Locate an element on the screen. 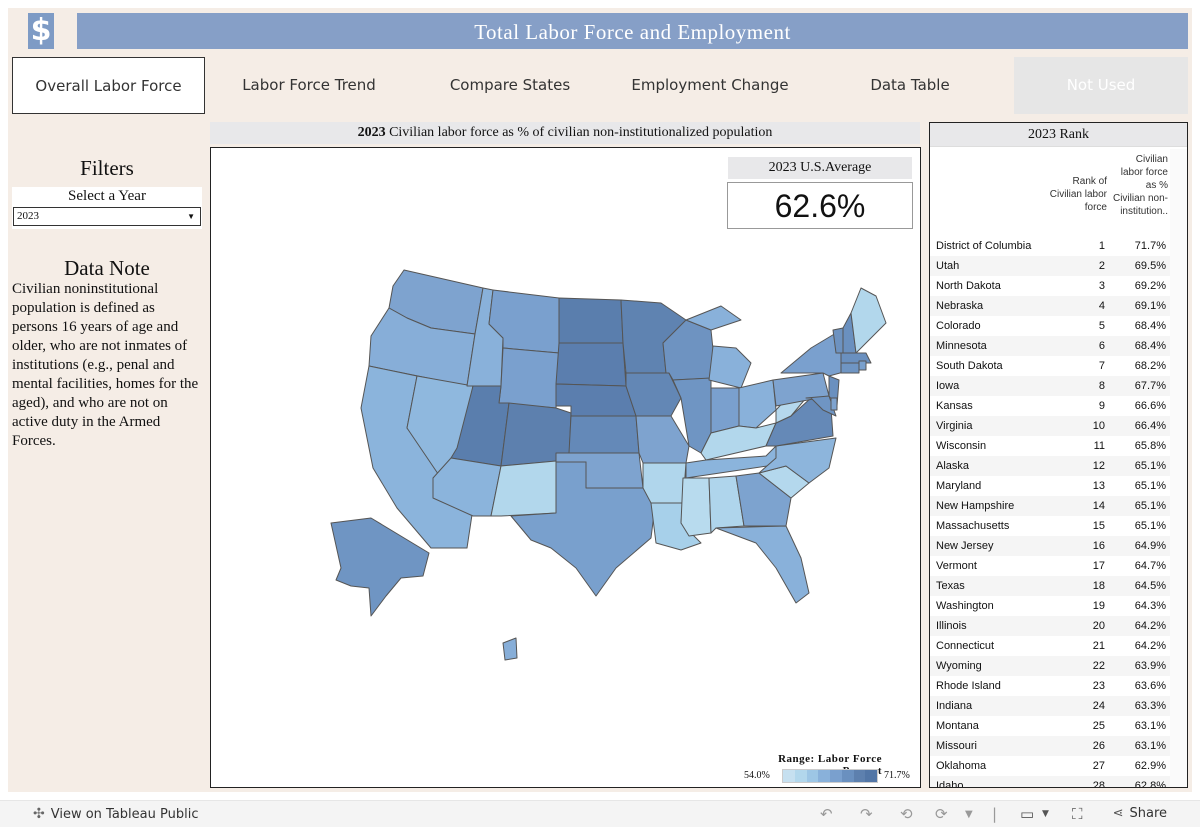 The width and height of the screenshot is (1200, 827). table-row: Massachusetts 15 65.1% is located at coordinates (1050, 526).